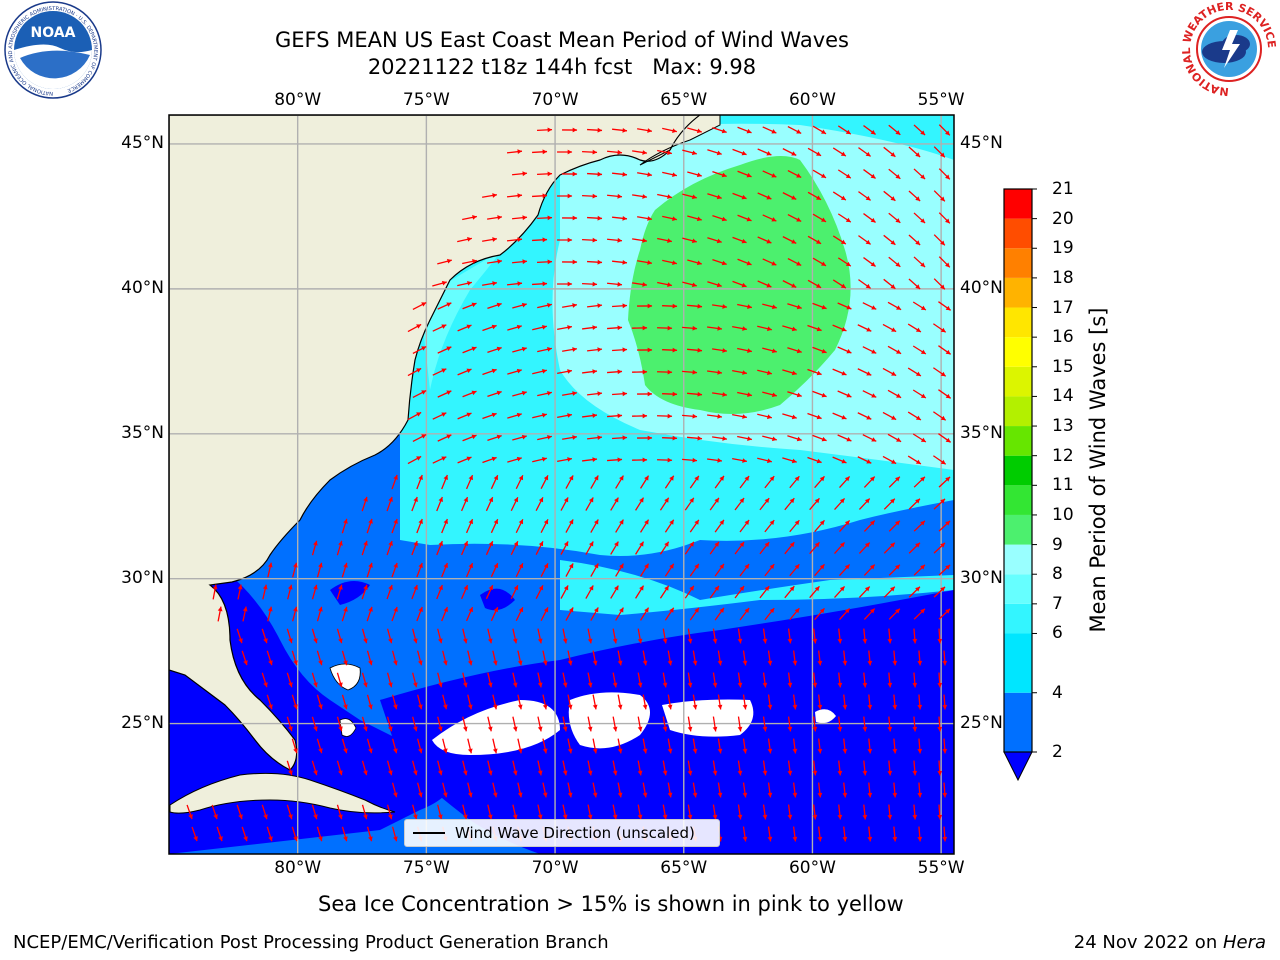  I want to click on colorbar-label: Mean Period of Wind Waves [s], so click(1098, 470).